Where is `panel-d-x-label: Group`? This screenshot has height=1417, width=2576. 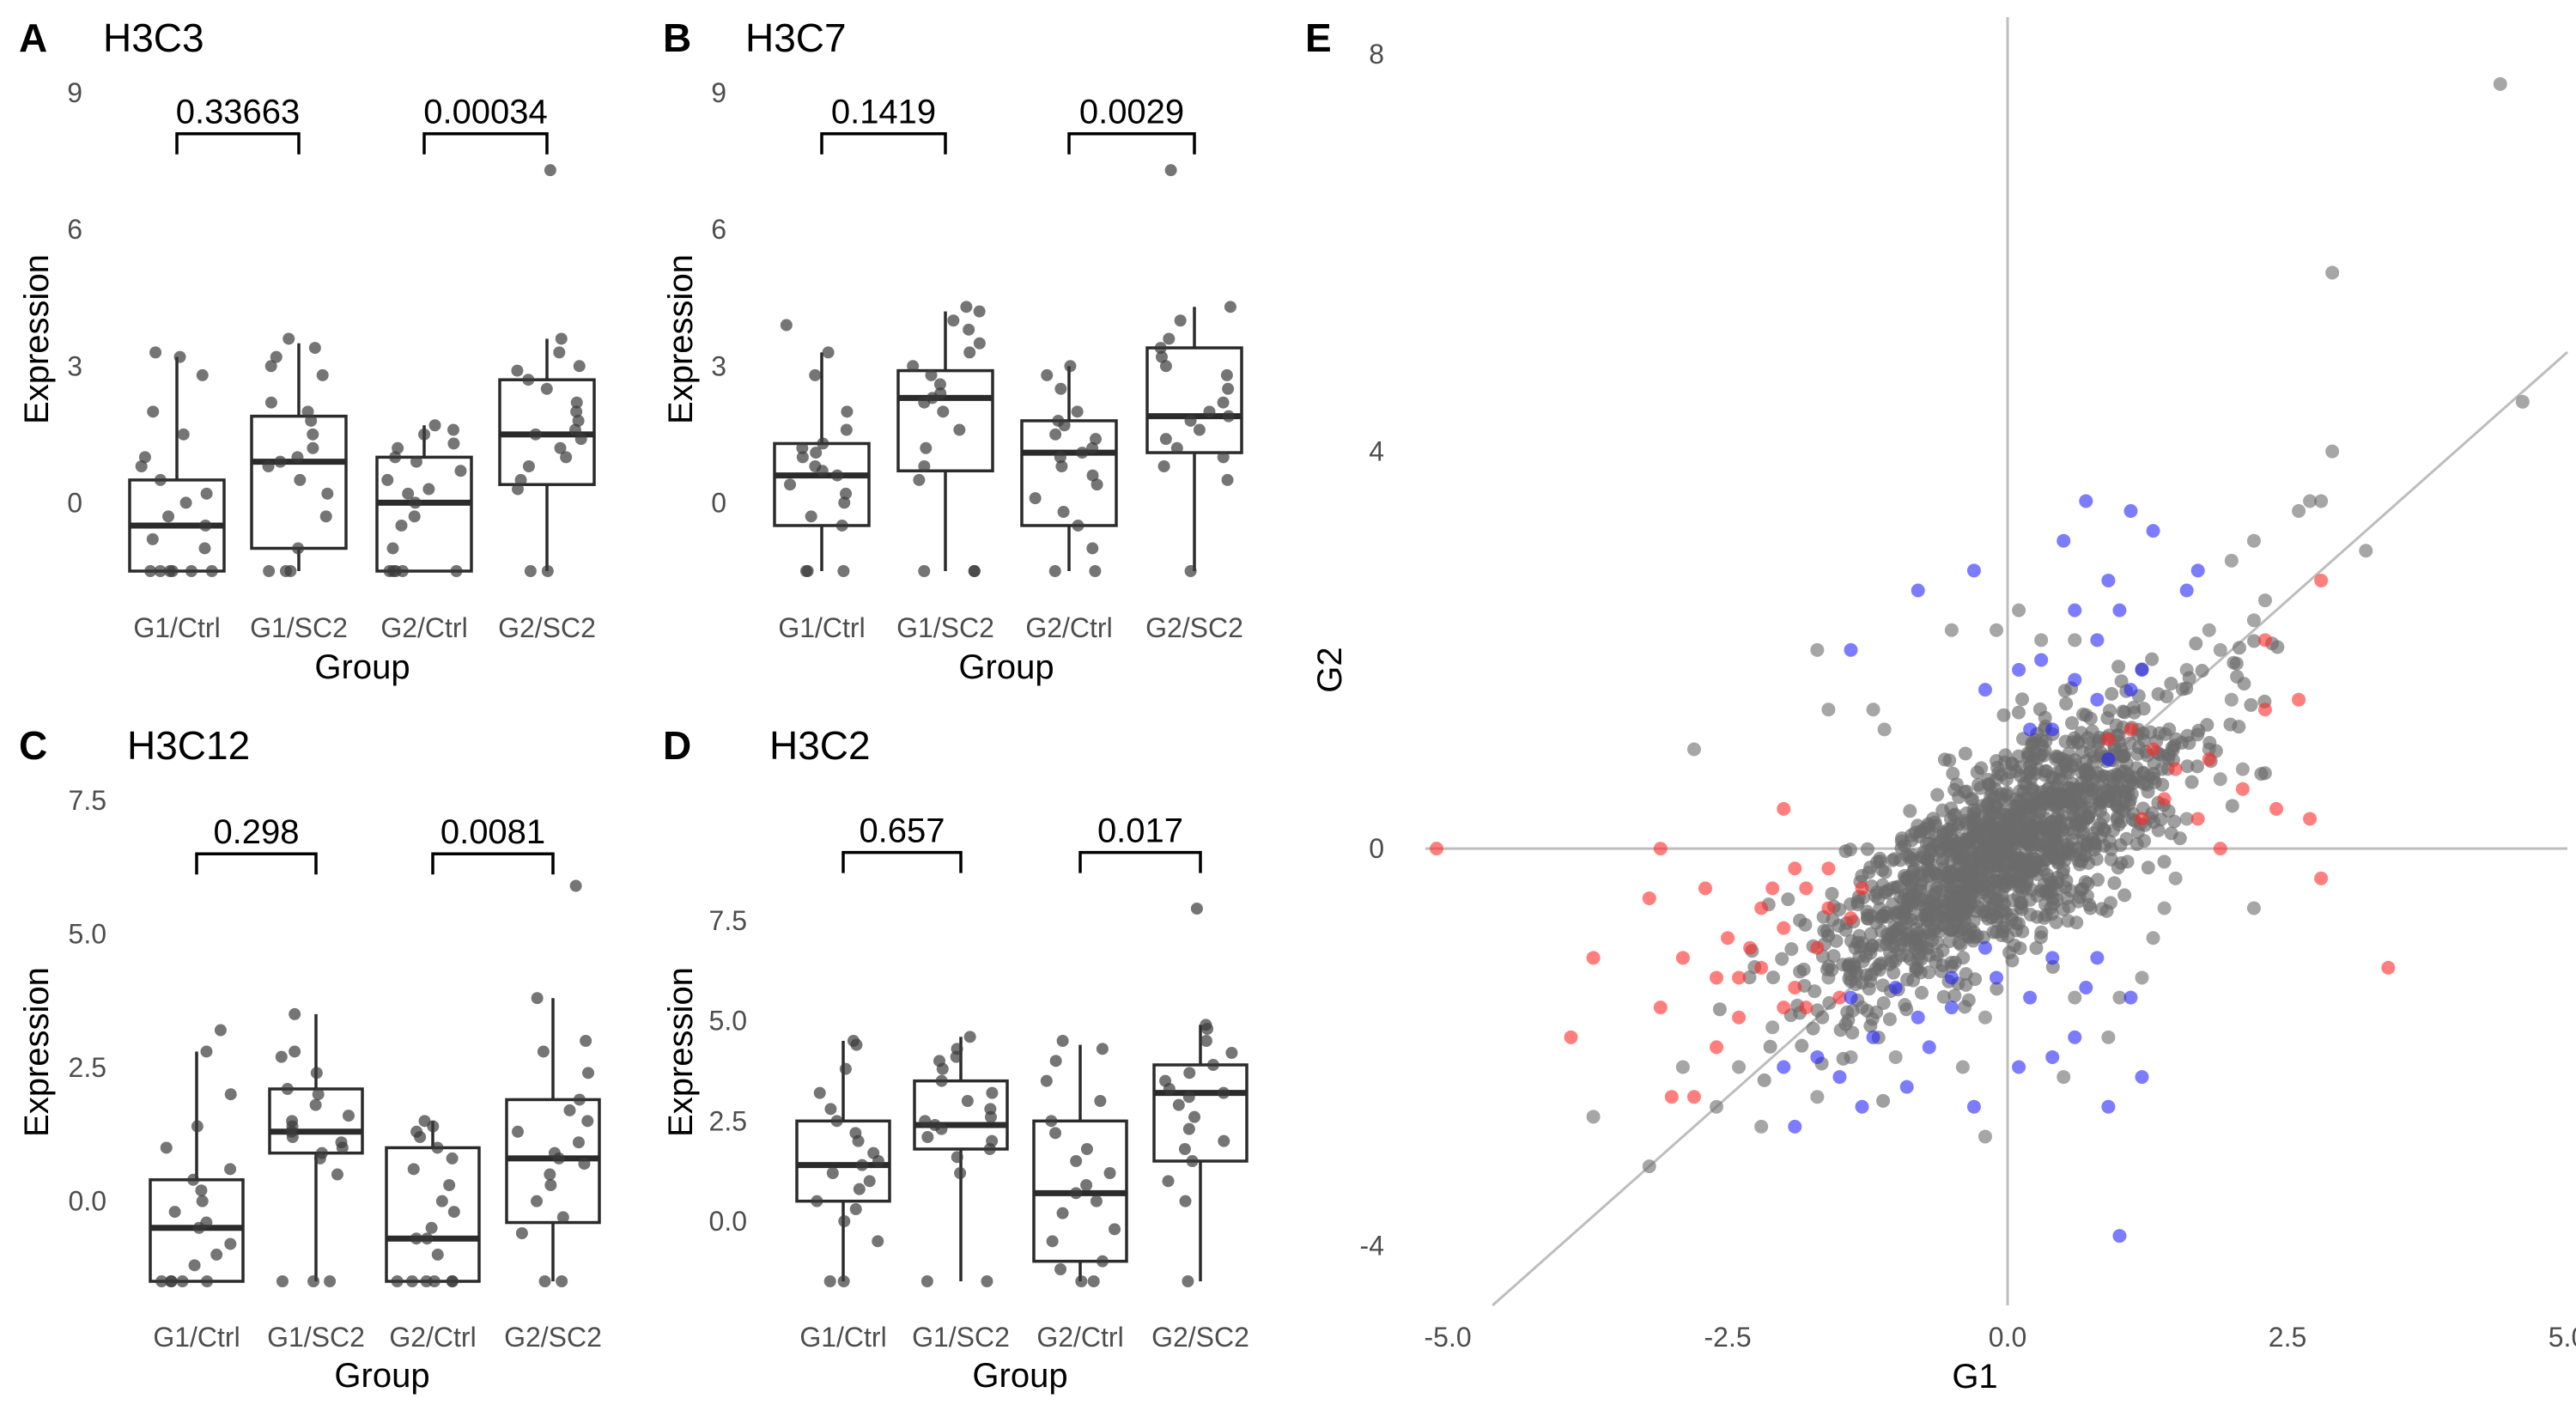 panel-d-x-label: Group is located at coordinates (1020, 1376).